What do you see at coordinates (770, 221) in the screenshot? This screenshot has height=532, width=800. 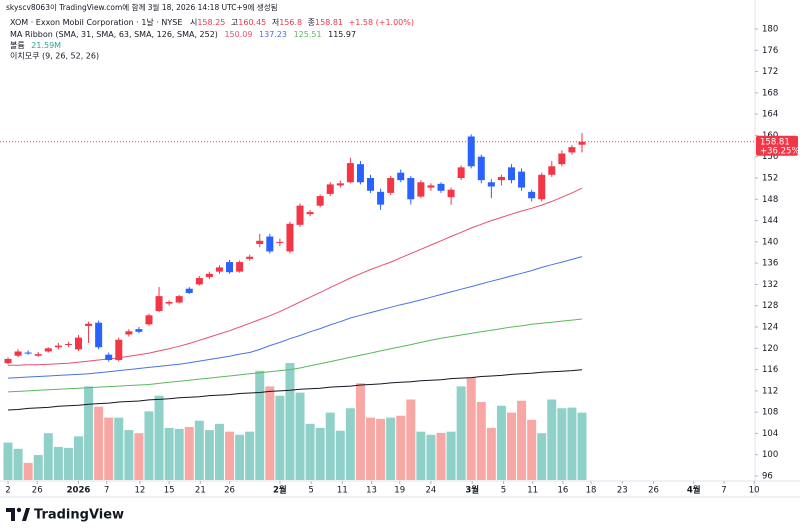 I see `y-tick-label: 144` at bounding box center [770, 221].